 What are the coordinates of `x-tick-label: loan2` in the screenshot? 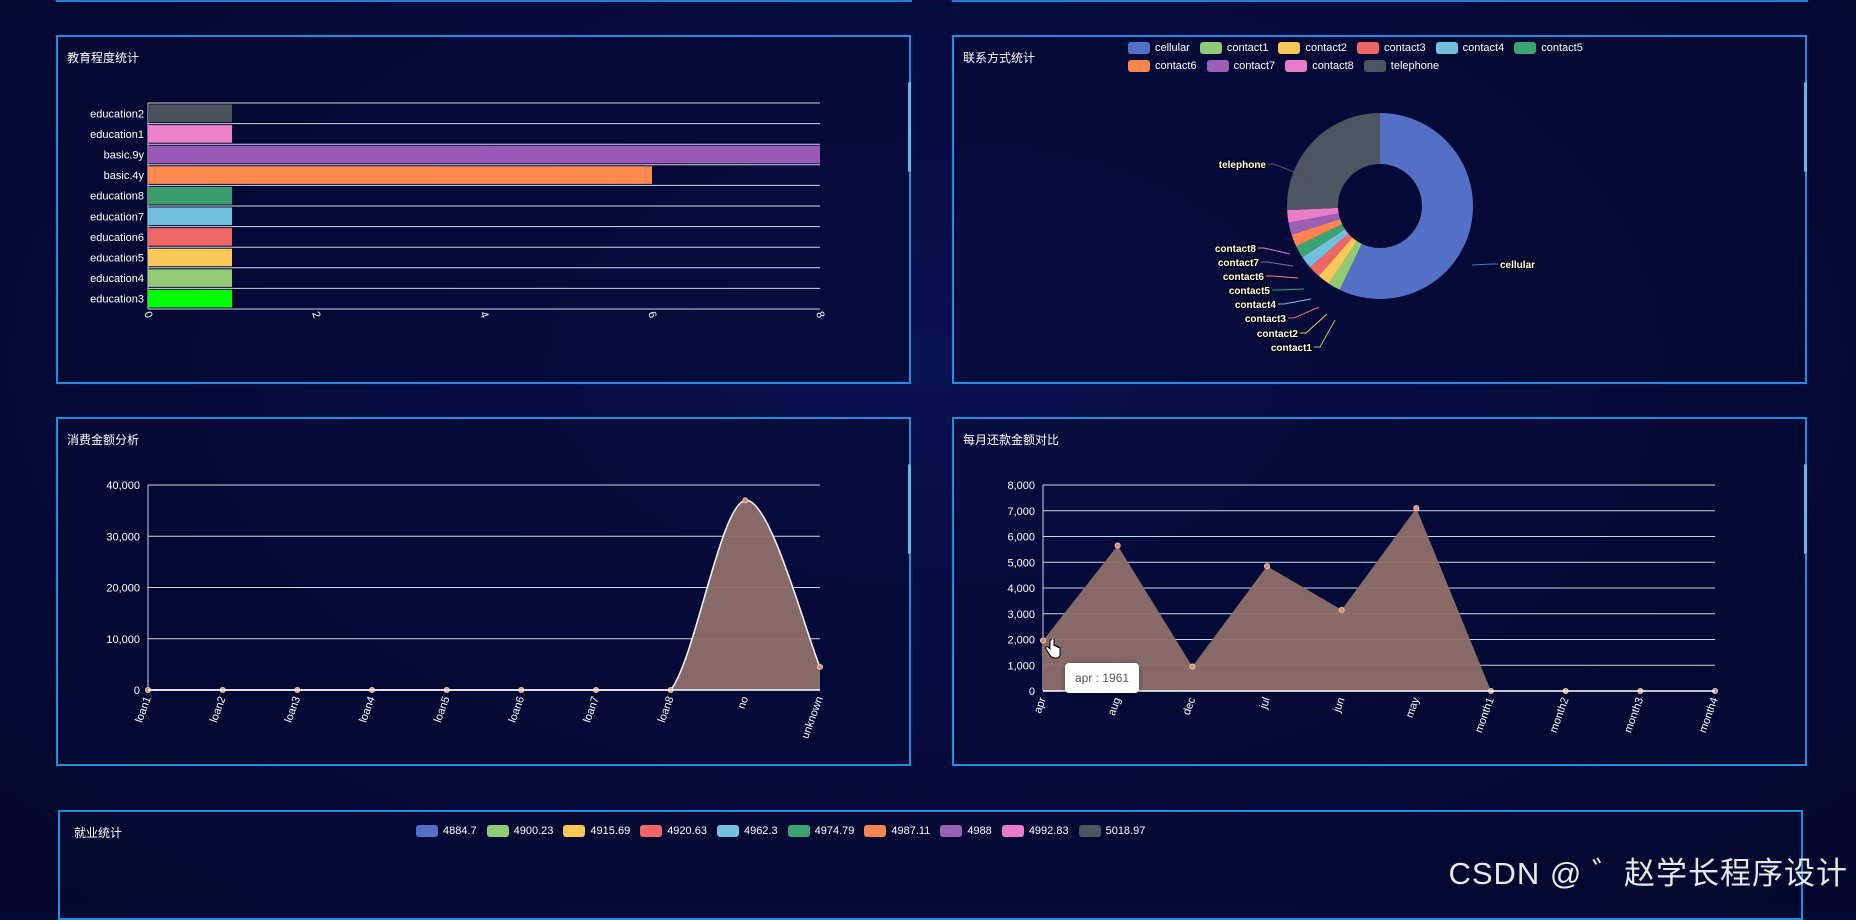 It's located at (218, 709).